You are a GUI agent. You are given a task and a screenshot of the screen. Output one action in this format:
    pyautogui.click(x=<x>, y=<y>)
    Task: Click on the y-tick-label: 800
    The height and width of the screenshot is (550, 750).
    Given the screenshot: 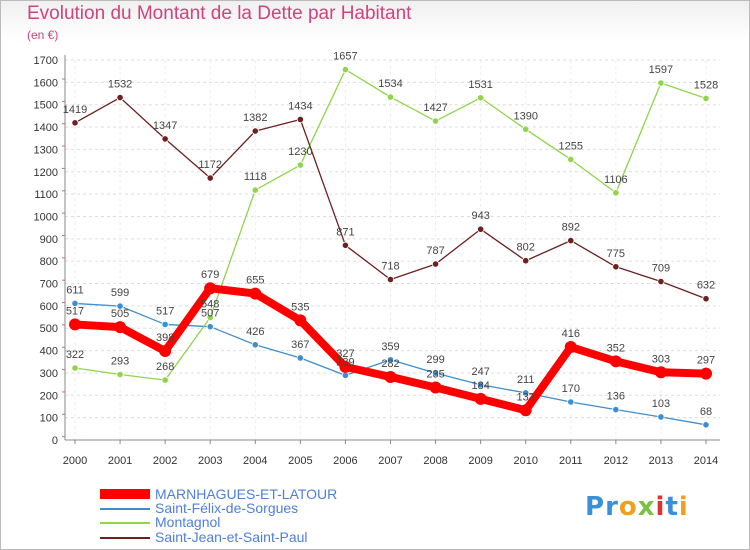 What is the action you would take?
    pyautogui.click(x=49, y=262)
    